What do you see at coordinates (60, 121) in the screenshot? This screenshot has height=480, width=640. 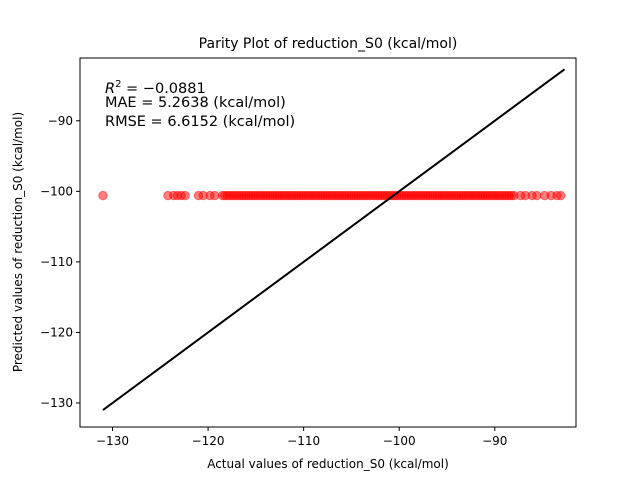 I see `y-tick-label: −90` at bounding box center [60, 121].